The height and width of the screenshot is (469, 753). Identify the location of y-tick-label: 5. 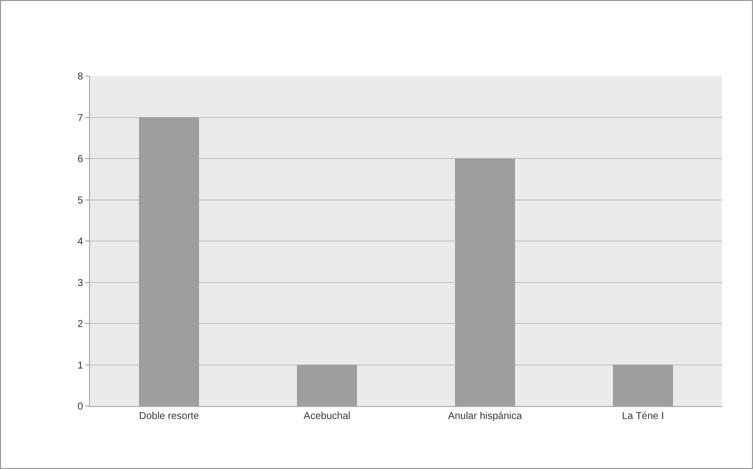
(80, 200).